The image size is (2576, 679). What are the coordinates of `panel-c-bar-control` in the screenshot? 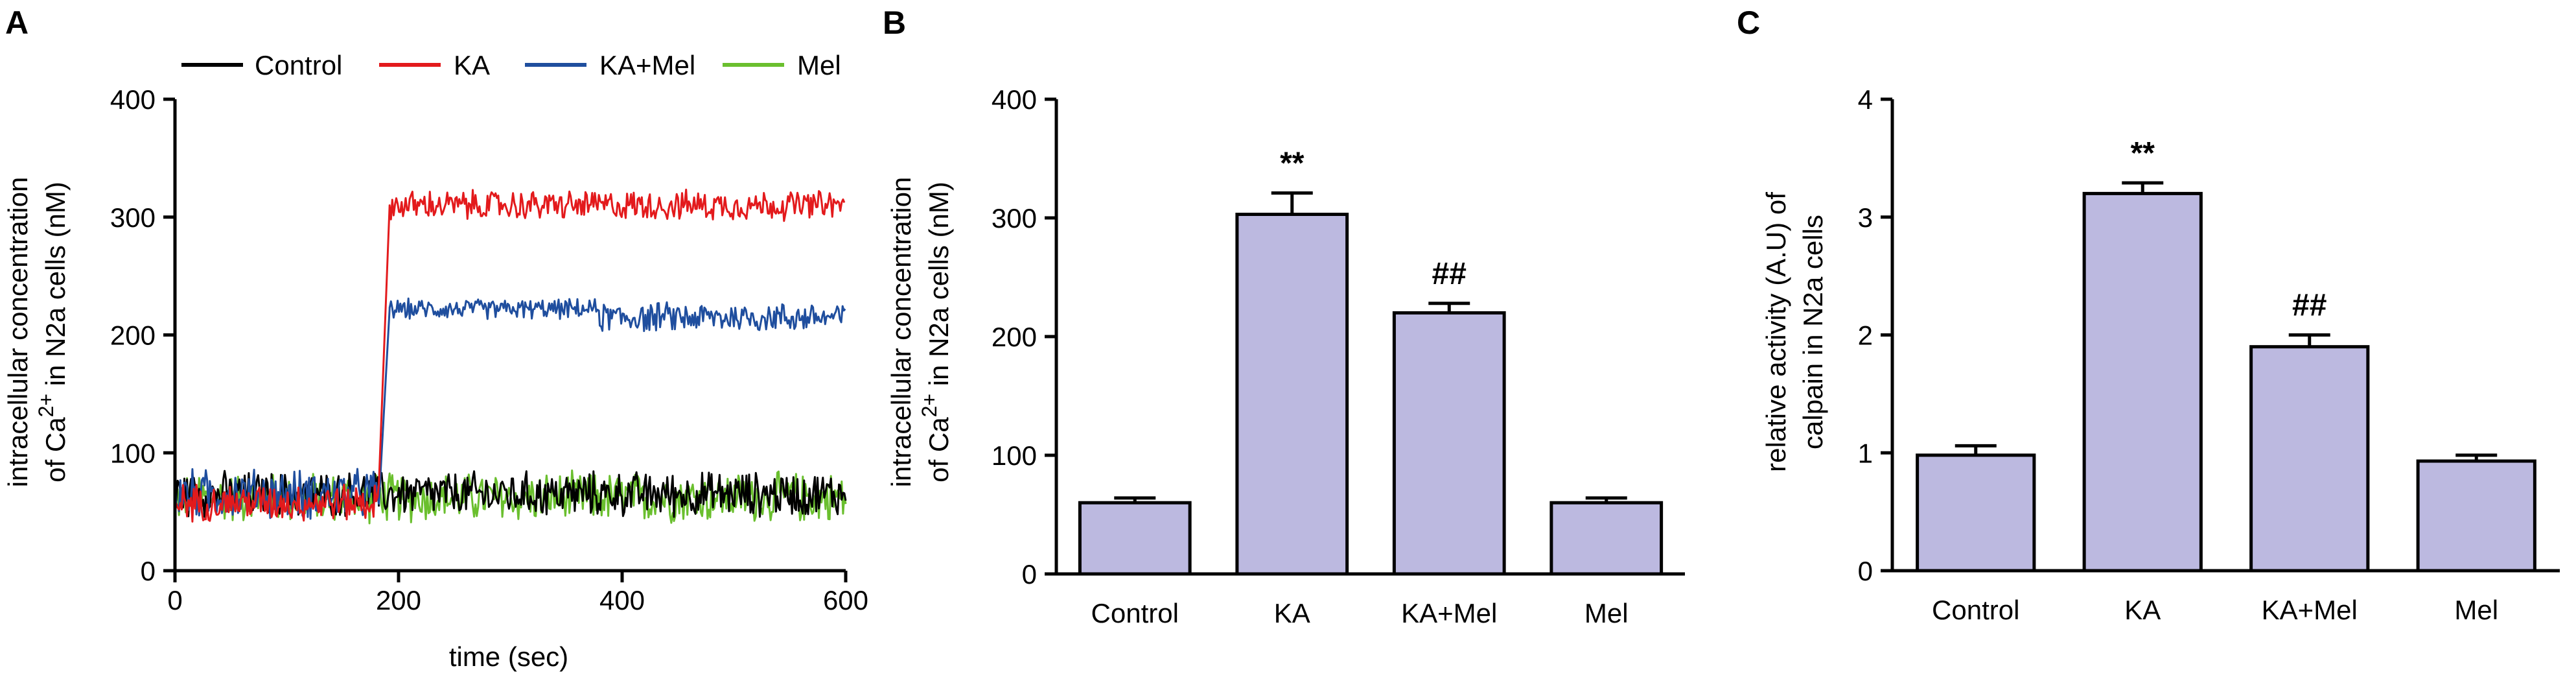 It's located at (1976, 513).